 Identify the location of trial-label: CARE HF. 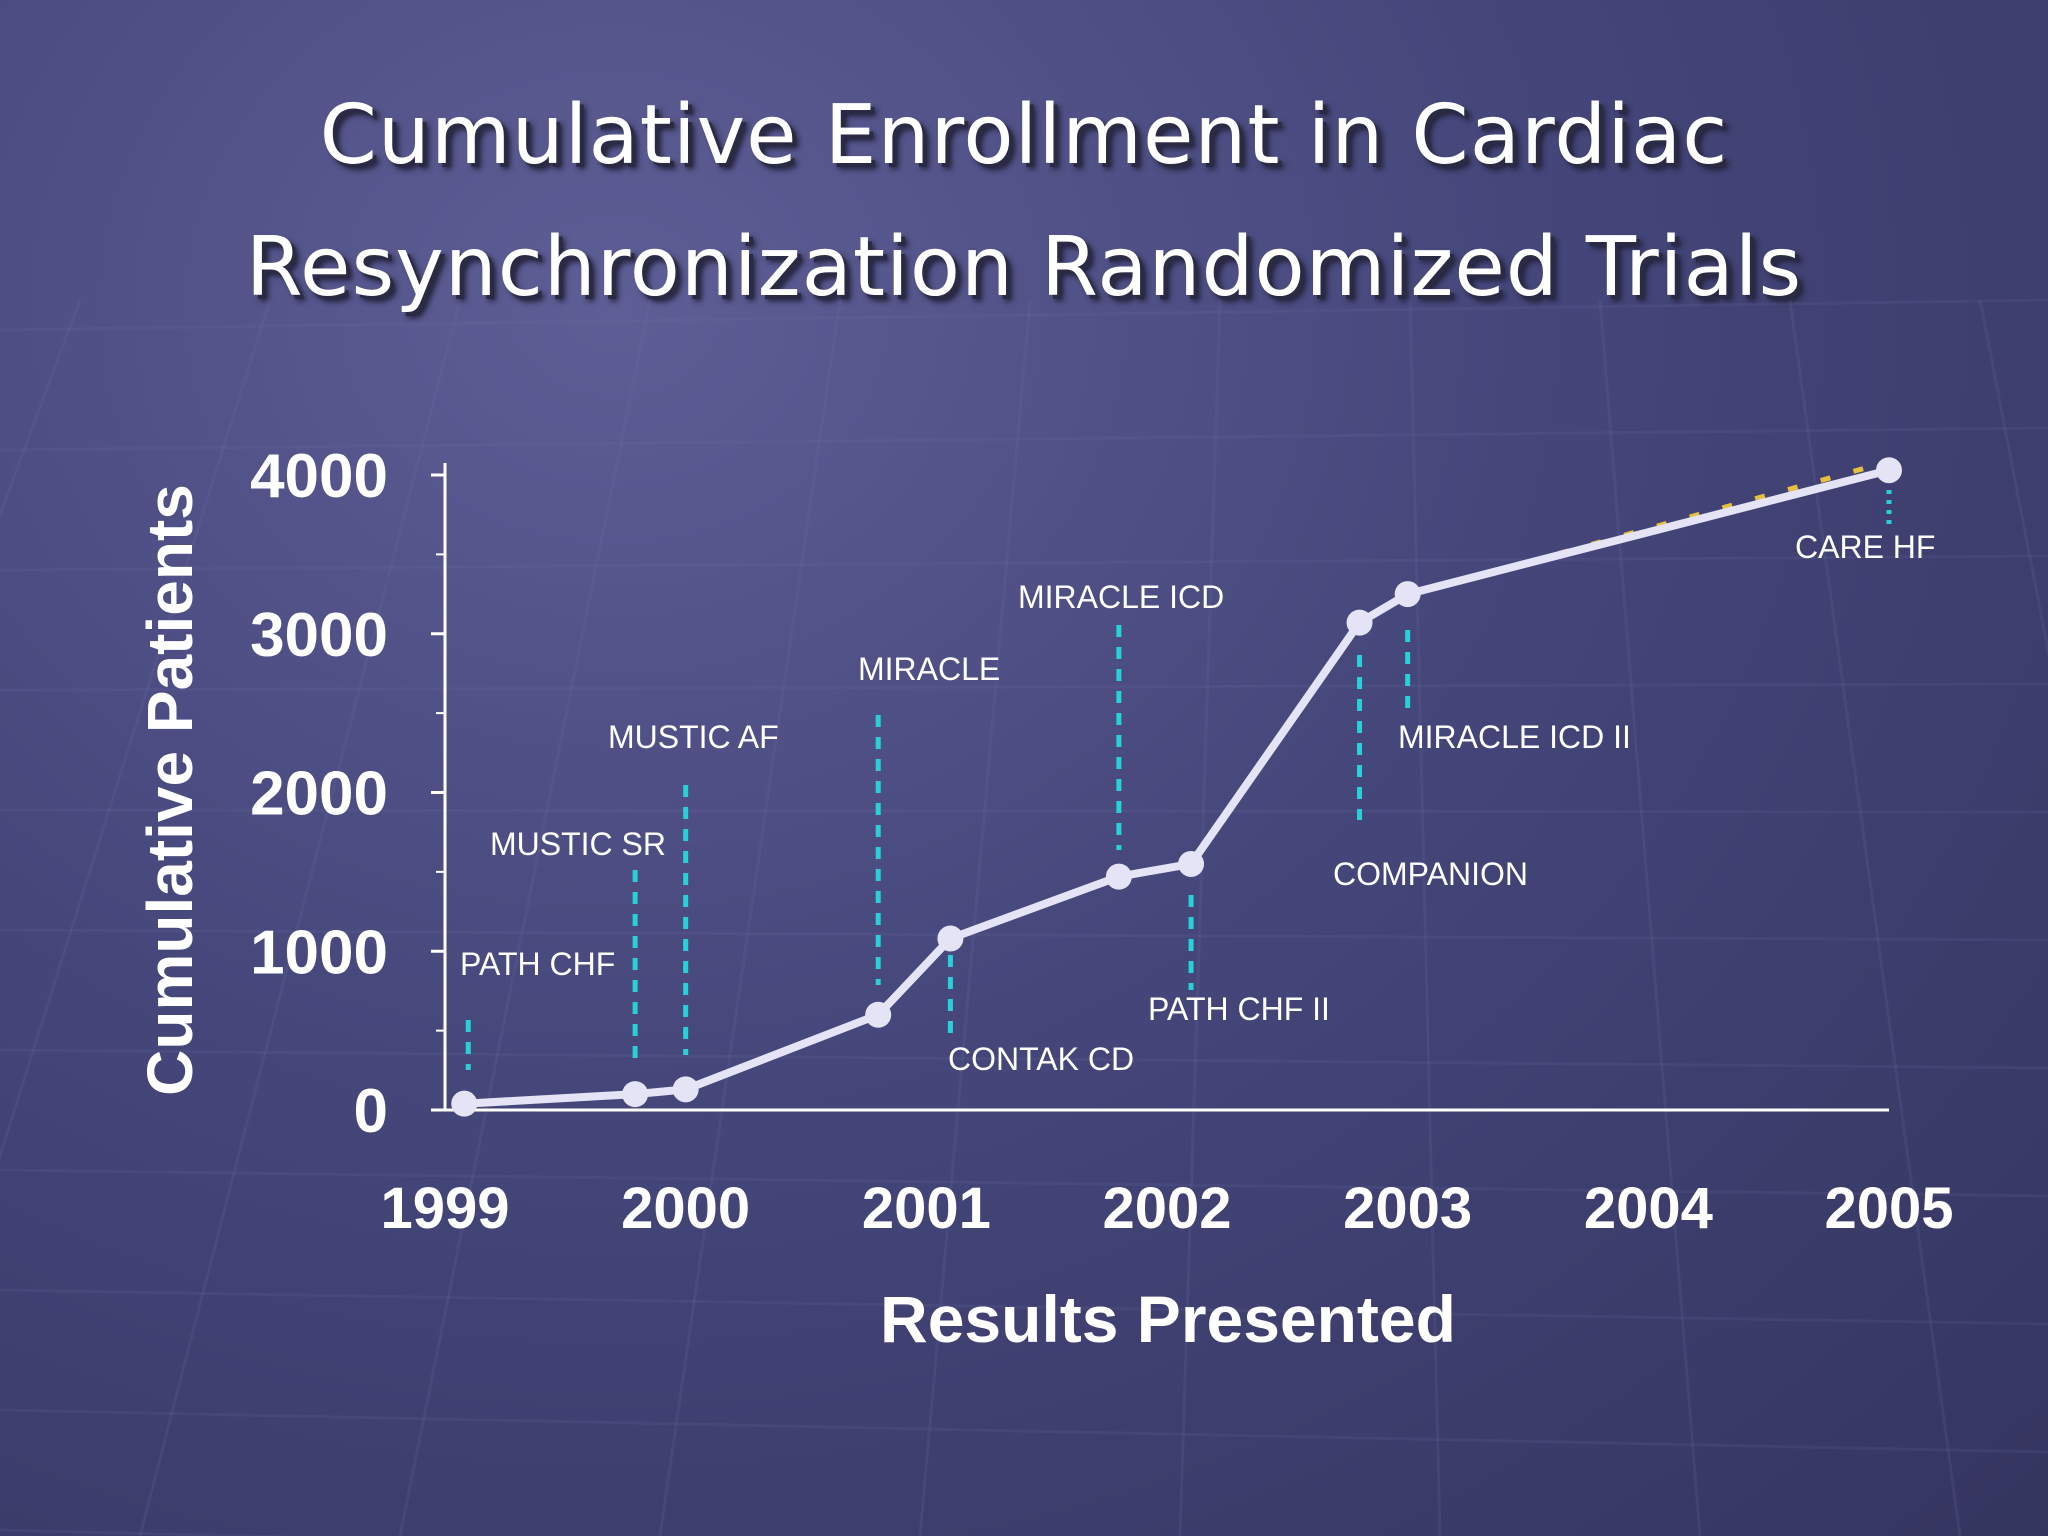
(1865, 547).